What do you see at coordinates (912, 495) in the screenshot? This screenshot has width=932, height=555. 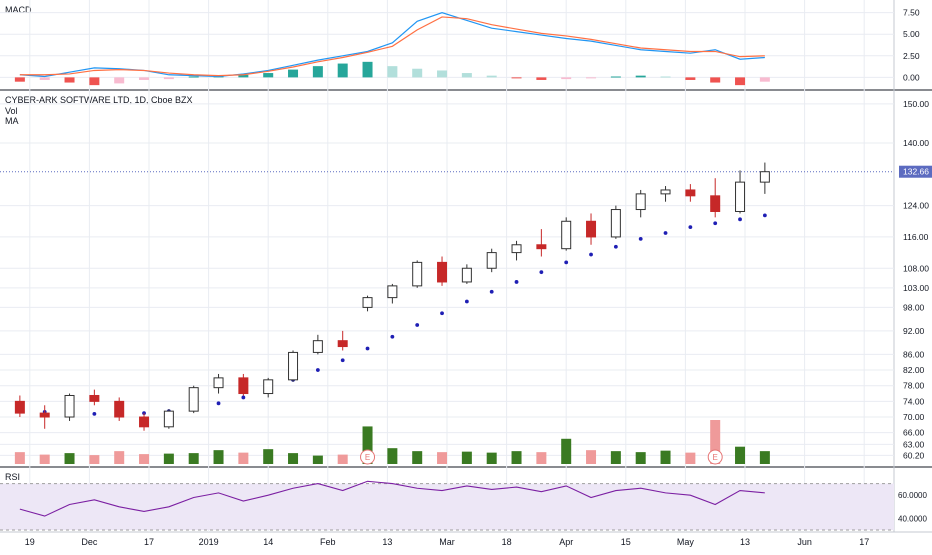 I see `rsi-y-tick-label: 60.0000` at bounding box center [912, 495].